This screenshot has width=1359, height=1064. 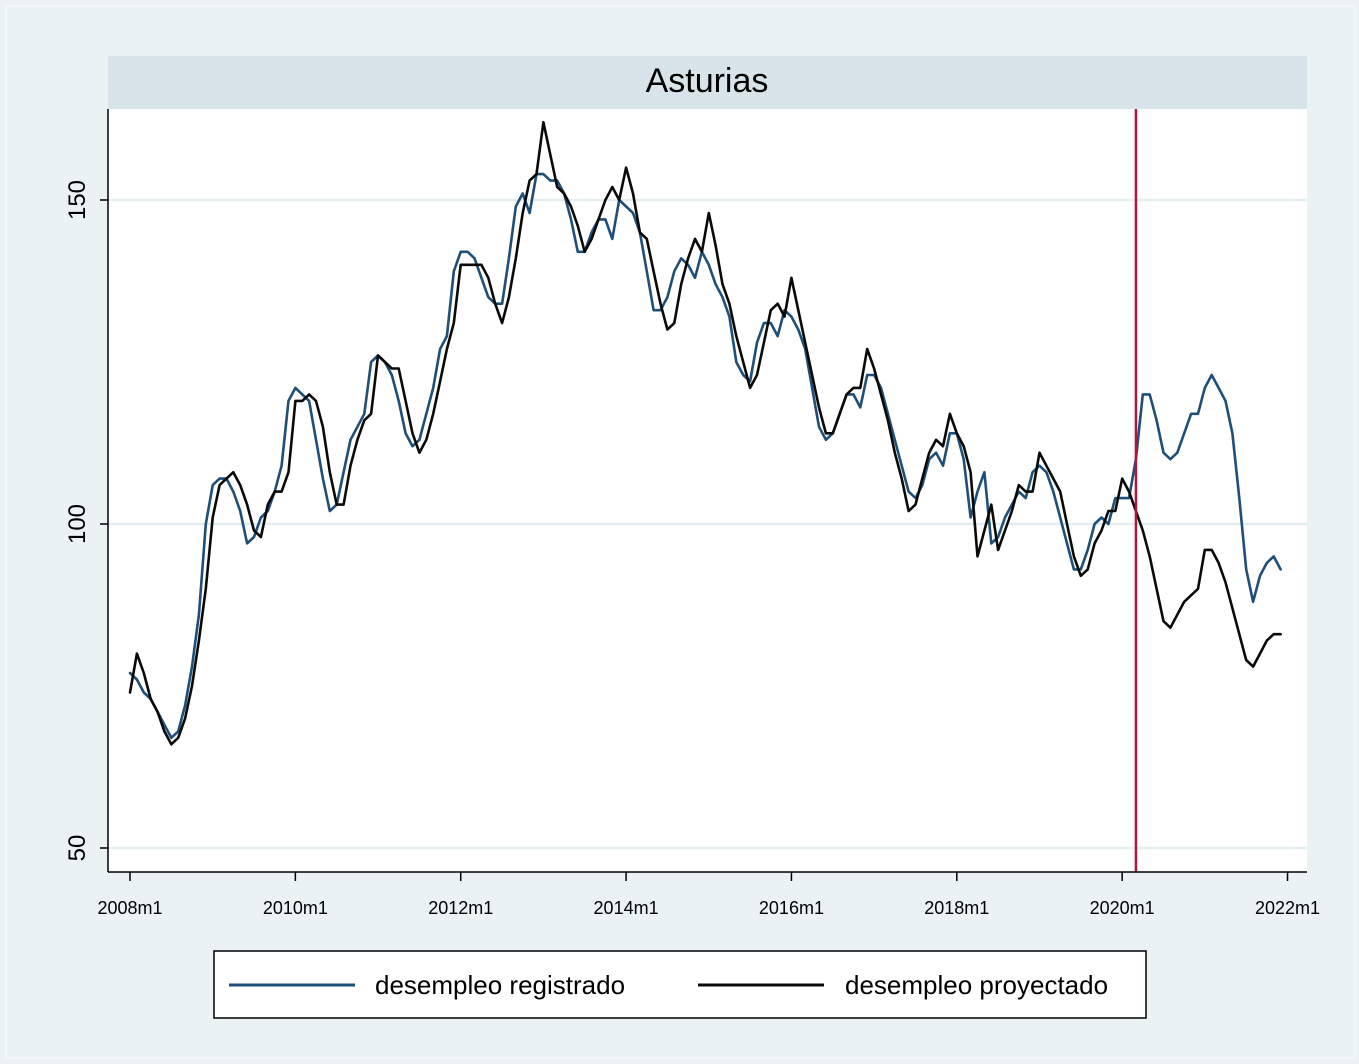 I want to click on legend-box, so click(x=680, y=984).